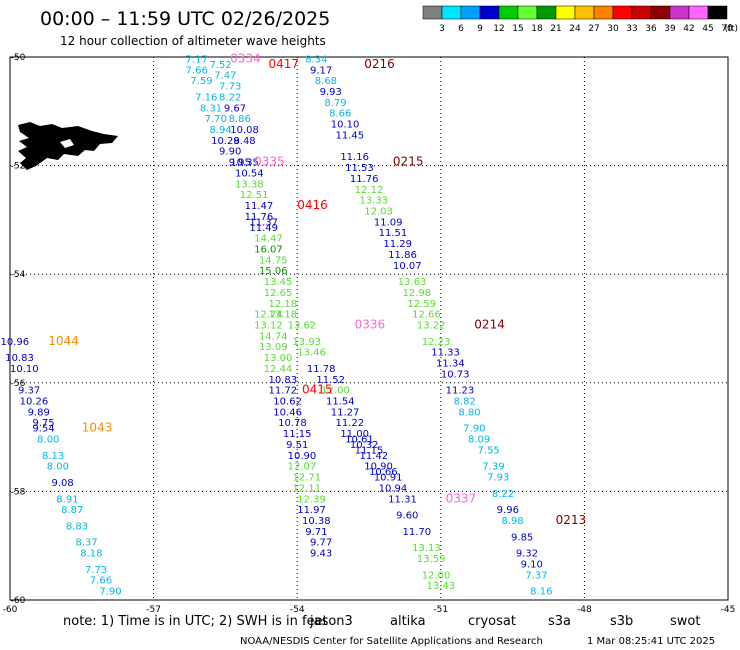 The image size is (740, 650). I want to click on wave-height-label: 7.16, so click(206, 97).